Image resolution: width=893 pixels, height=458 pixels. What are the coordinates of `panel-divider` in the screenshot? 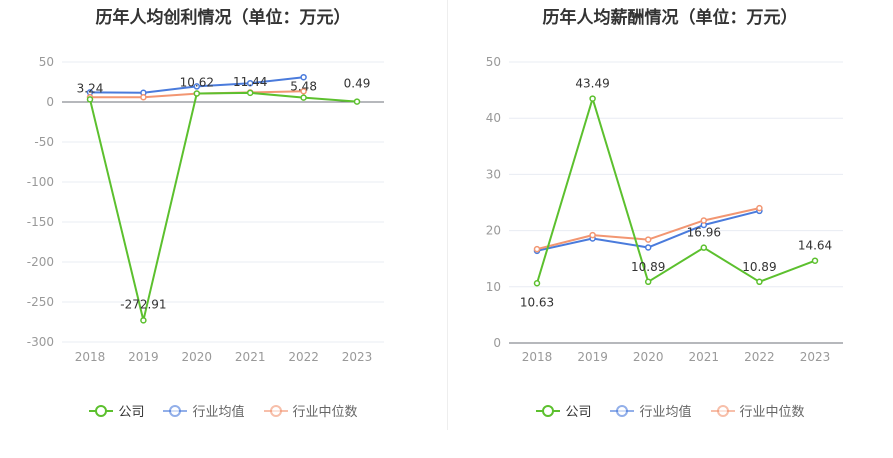 It's located at (447, 215).